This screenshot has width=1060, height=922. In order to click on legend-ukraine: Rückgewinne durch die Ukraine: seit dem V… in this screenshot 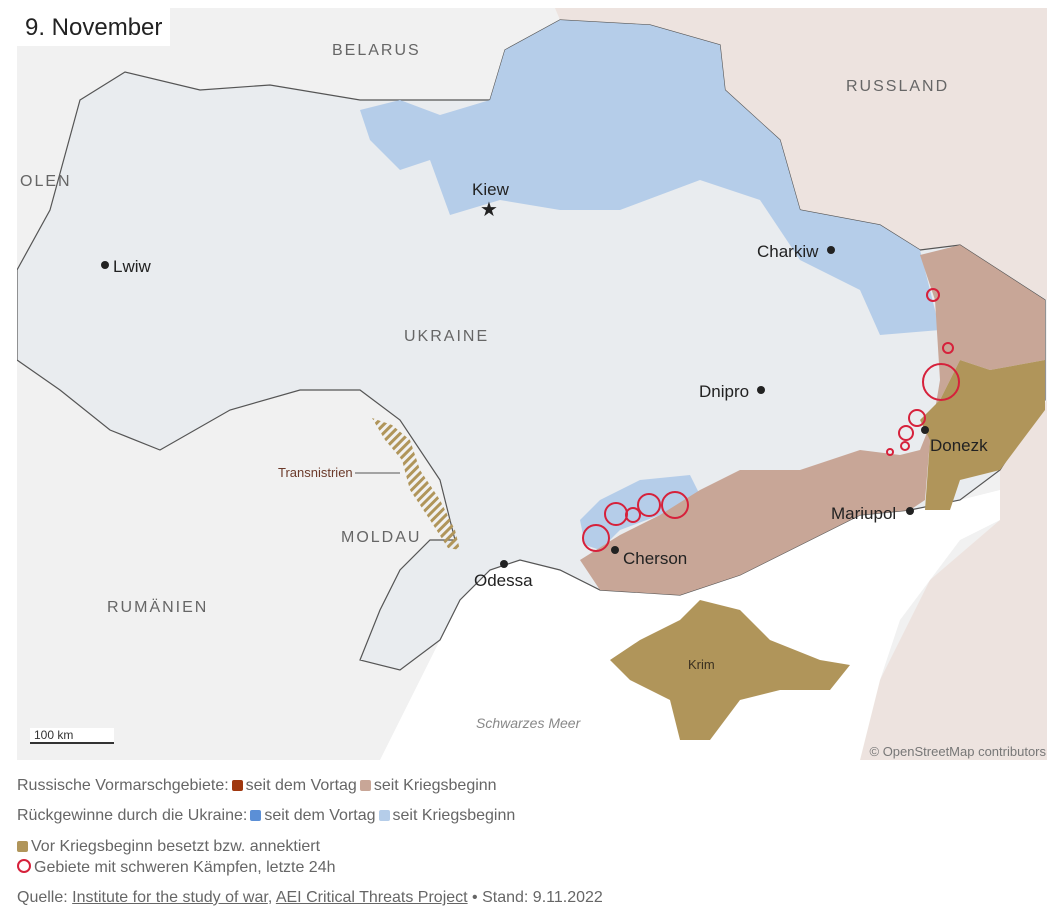, I will do `click(266, 816)`.